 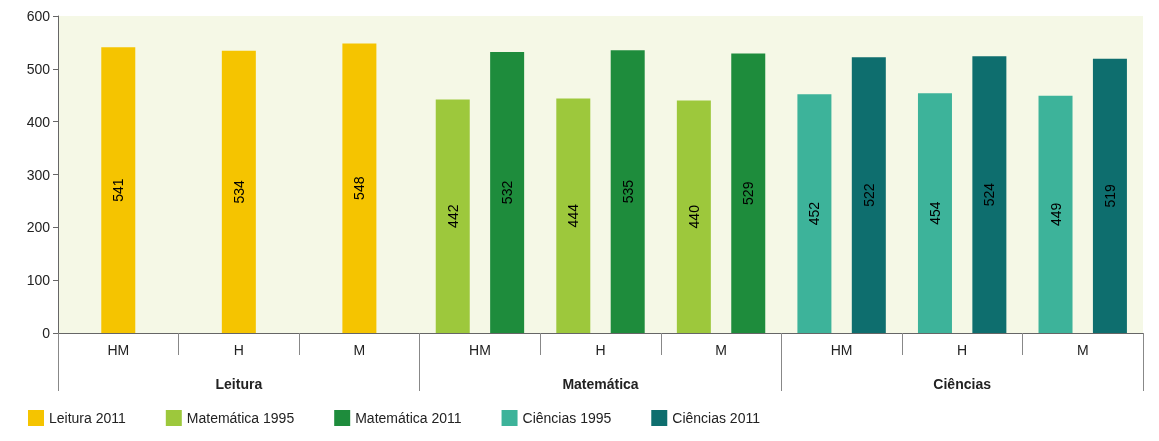 I want to click on data-label: 444, so click(x=573, y=215).